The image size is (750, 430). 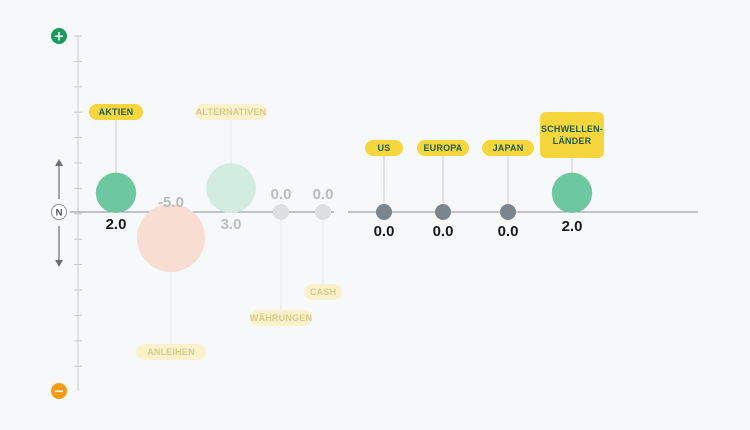 I want to click on value-label: 3.0, so click(x=231, y=224).